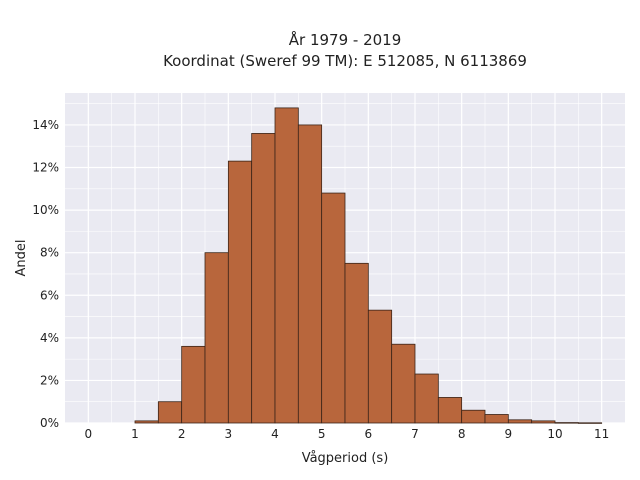 The image size is (640, 480). What do you see at coordinates (182, 434) in the screenshot?
I see `x-tick-label: 2` at bounding box center [182, 434].